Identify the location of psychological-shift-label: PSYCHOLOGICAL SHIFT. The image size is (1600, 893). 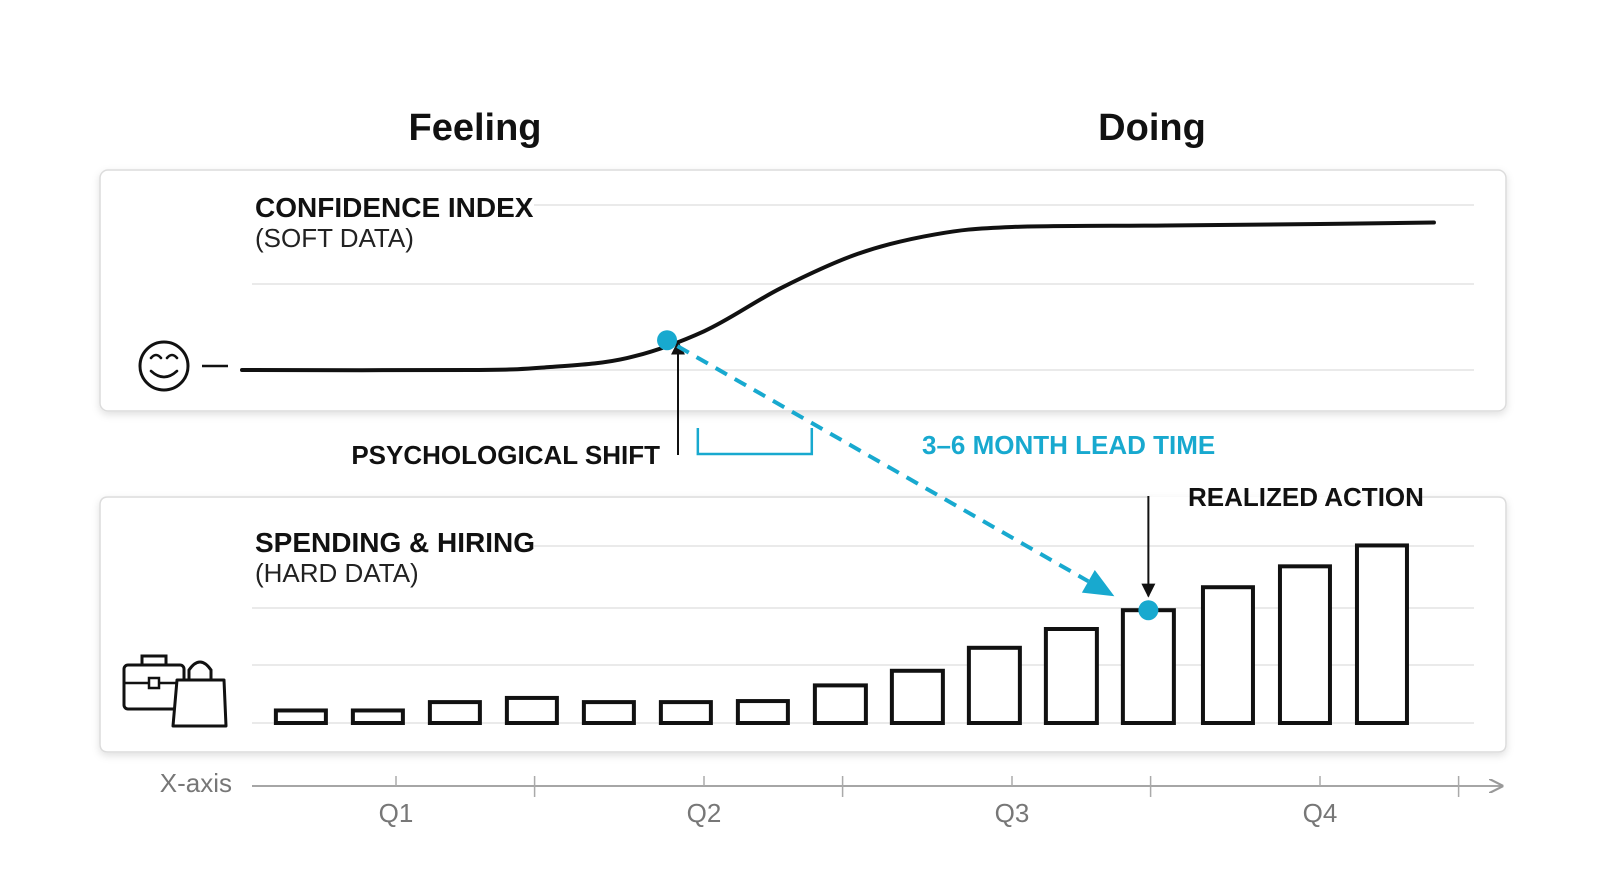
(505, 455).